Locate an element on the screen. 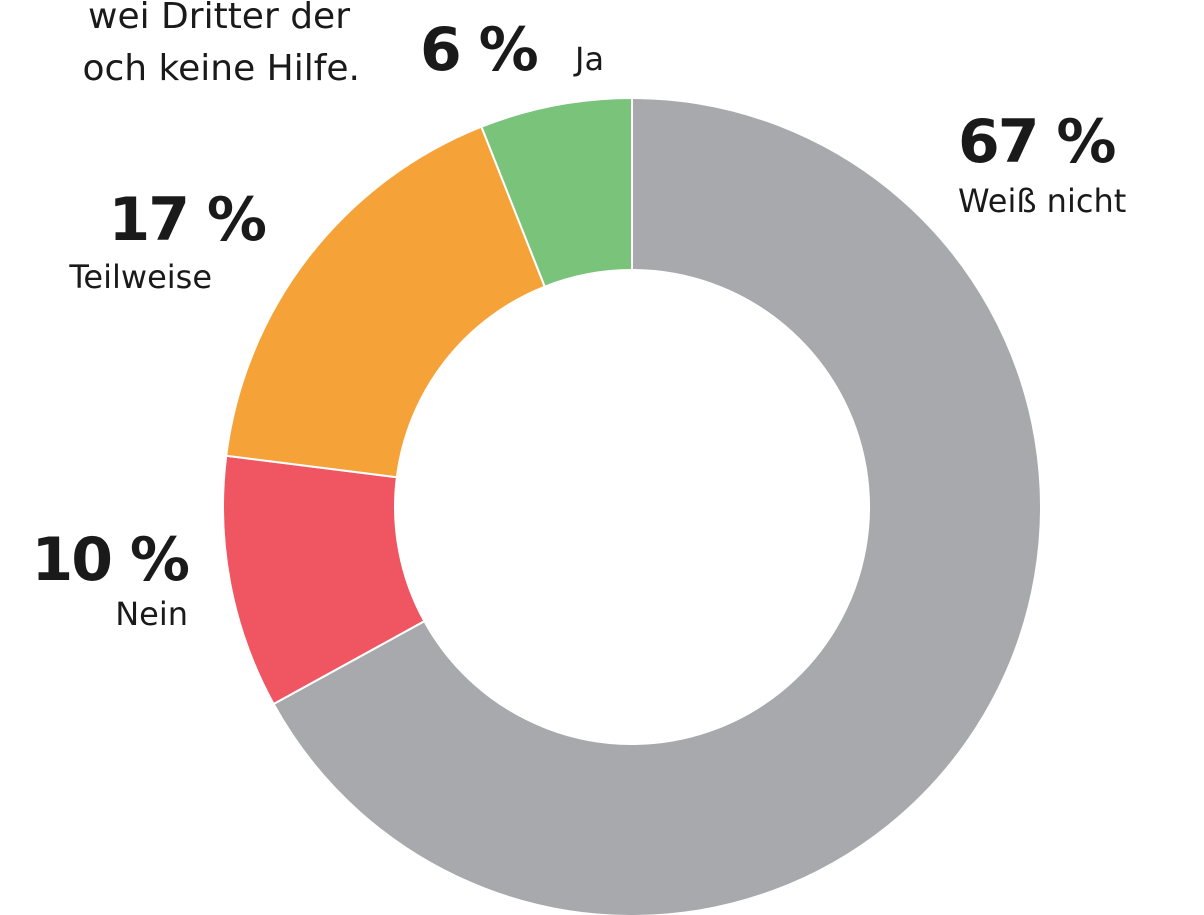  value-label: 10 % is located at coordinates (109, 560).